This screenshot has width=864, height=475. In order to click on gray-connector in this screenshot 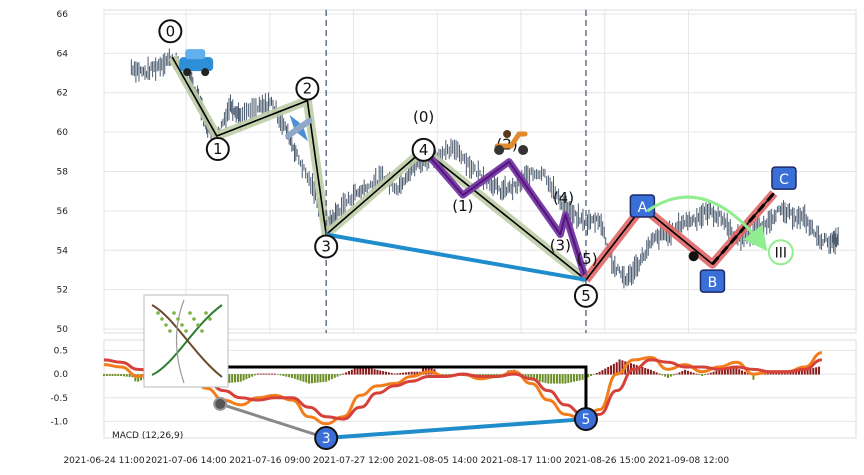, I will do `click(273, 421)`.